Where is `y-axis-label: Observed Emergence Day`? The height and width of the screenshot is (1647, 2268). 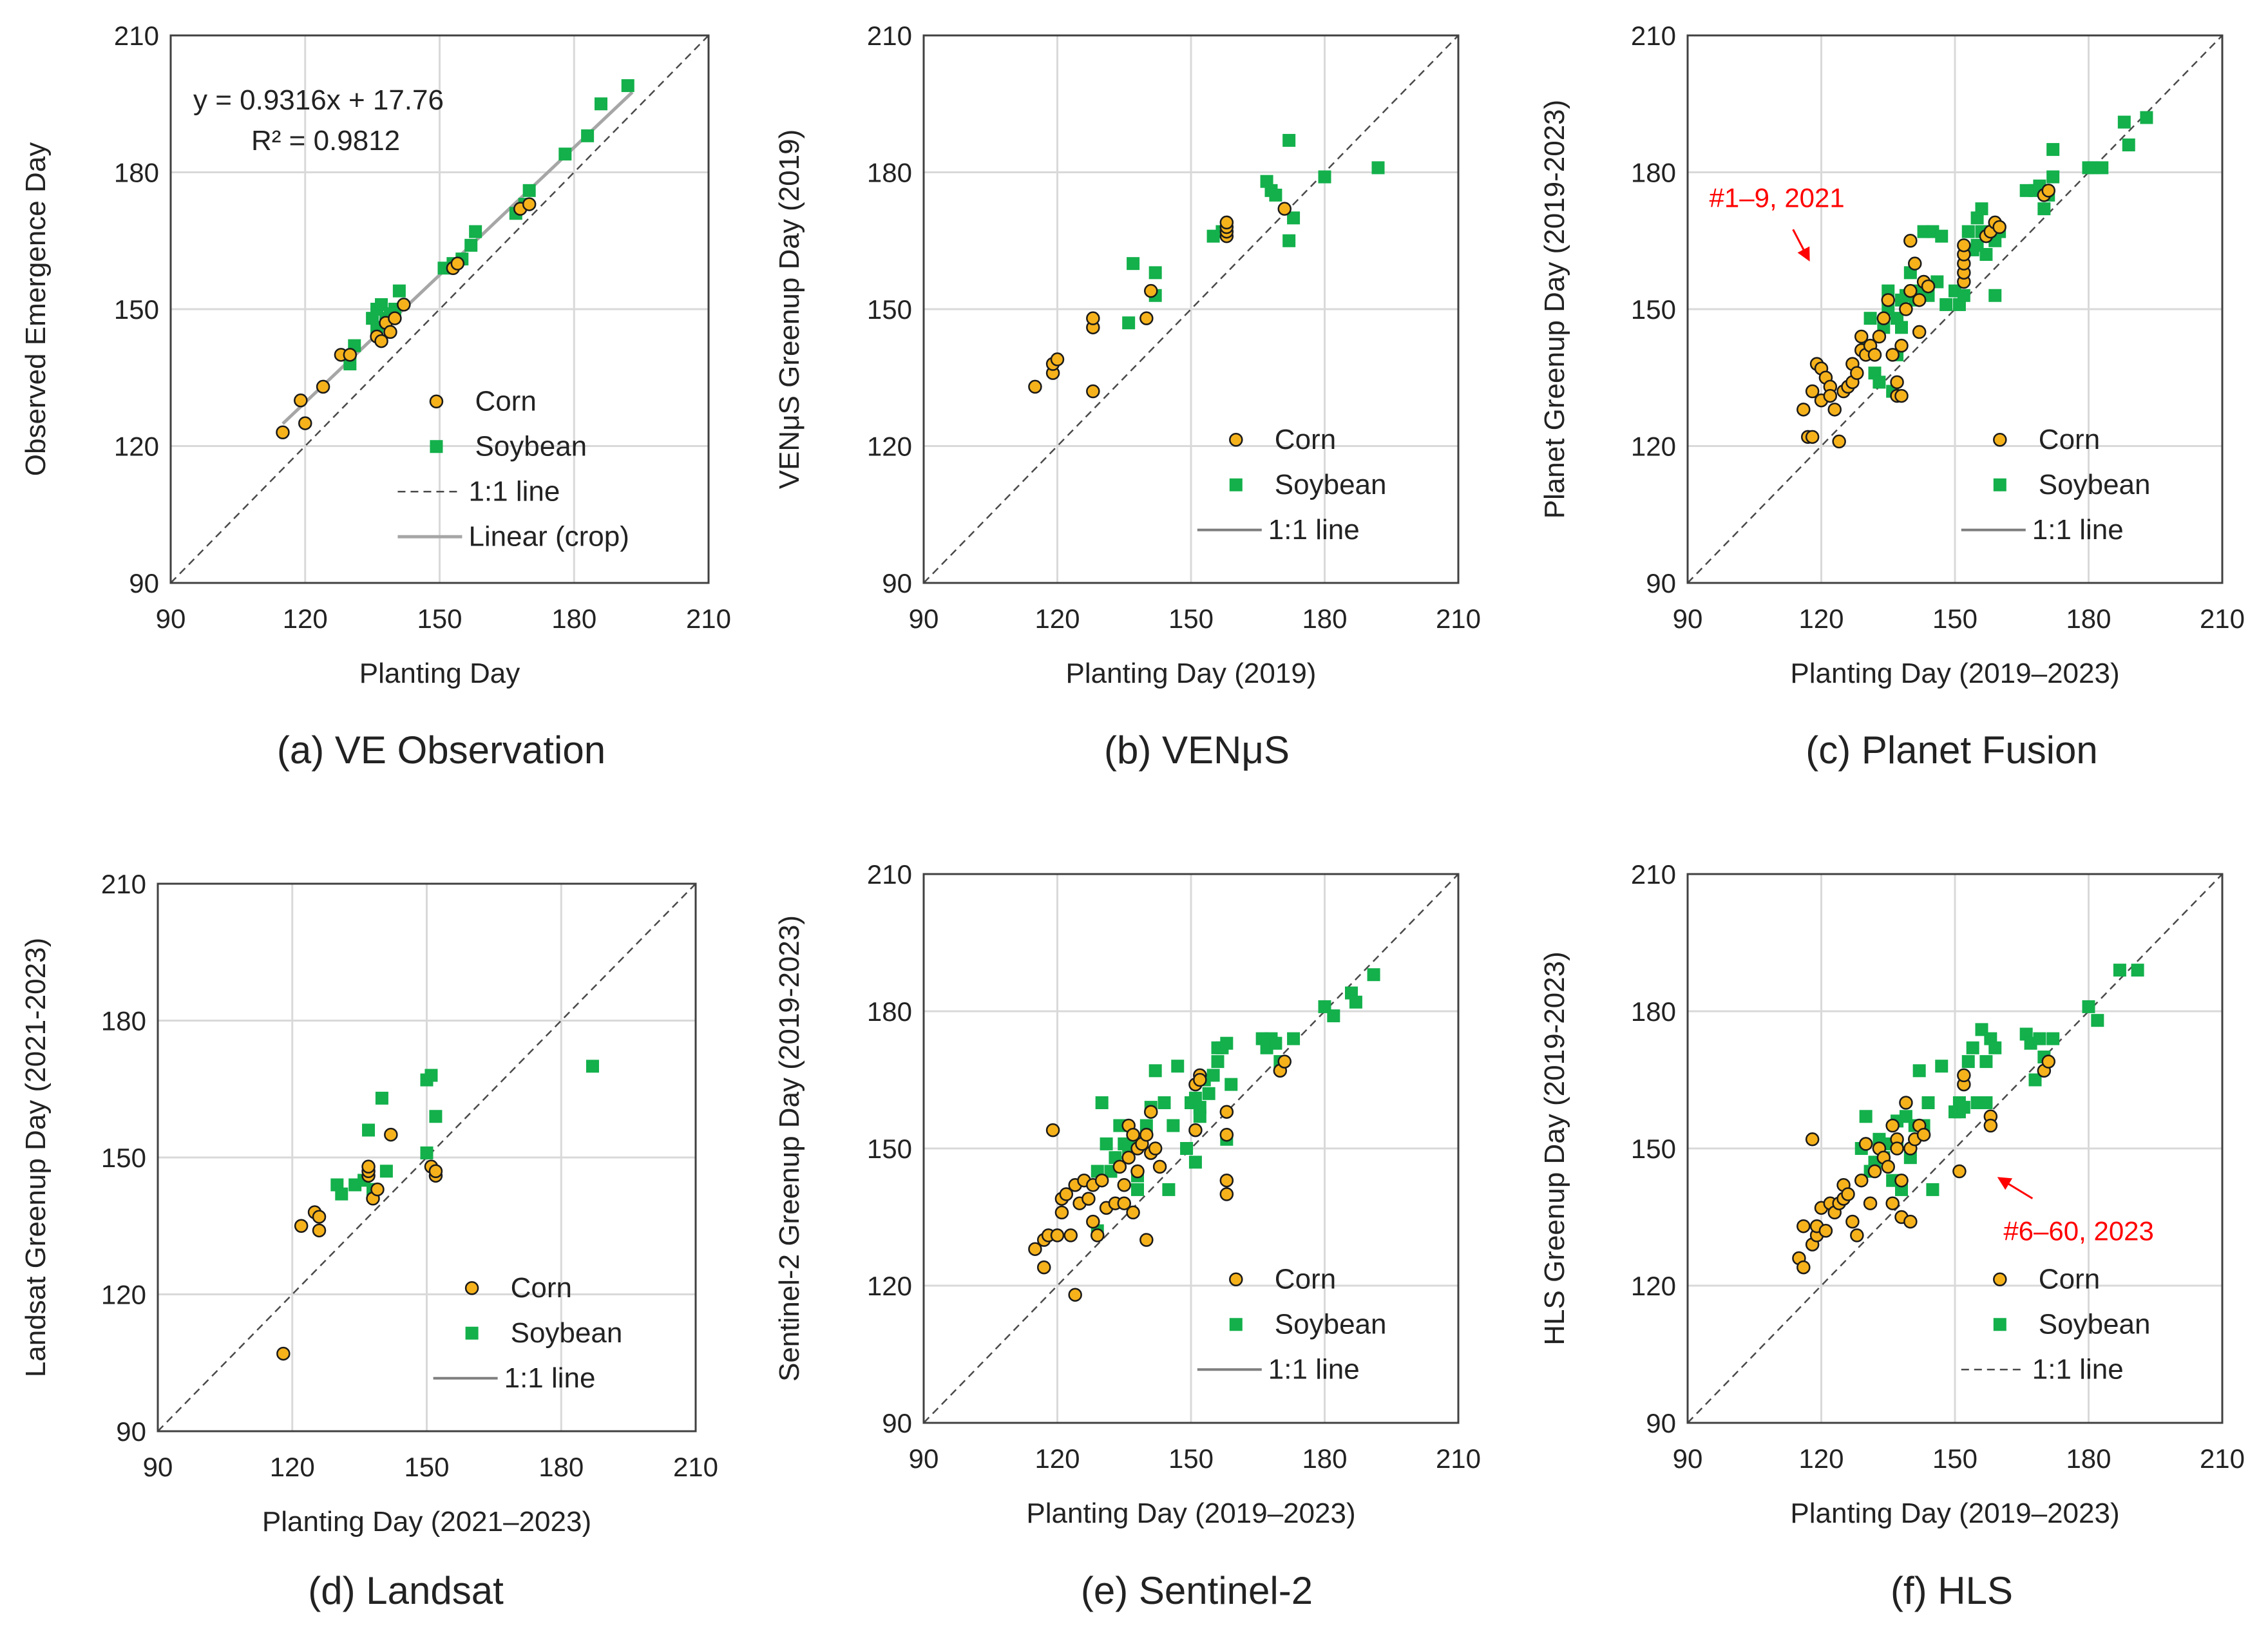 y-axis-label: Observed Emergence Day is located at coordinates (36, 309).